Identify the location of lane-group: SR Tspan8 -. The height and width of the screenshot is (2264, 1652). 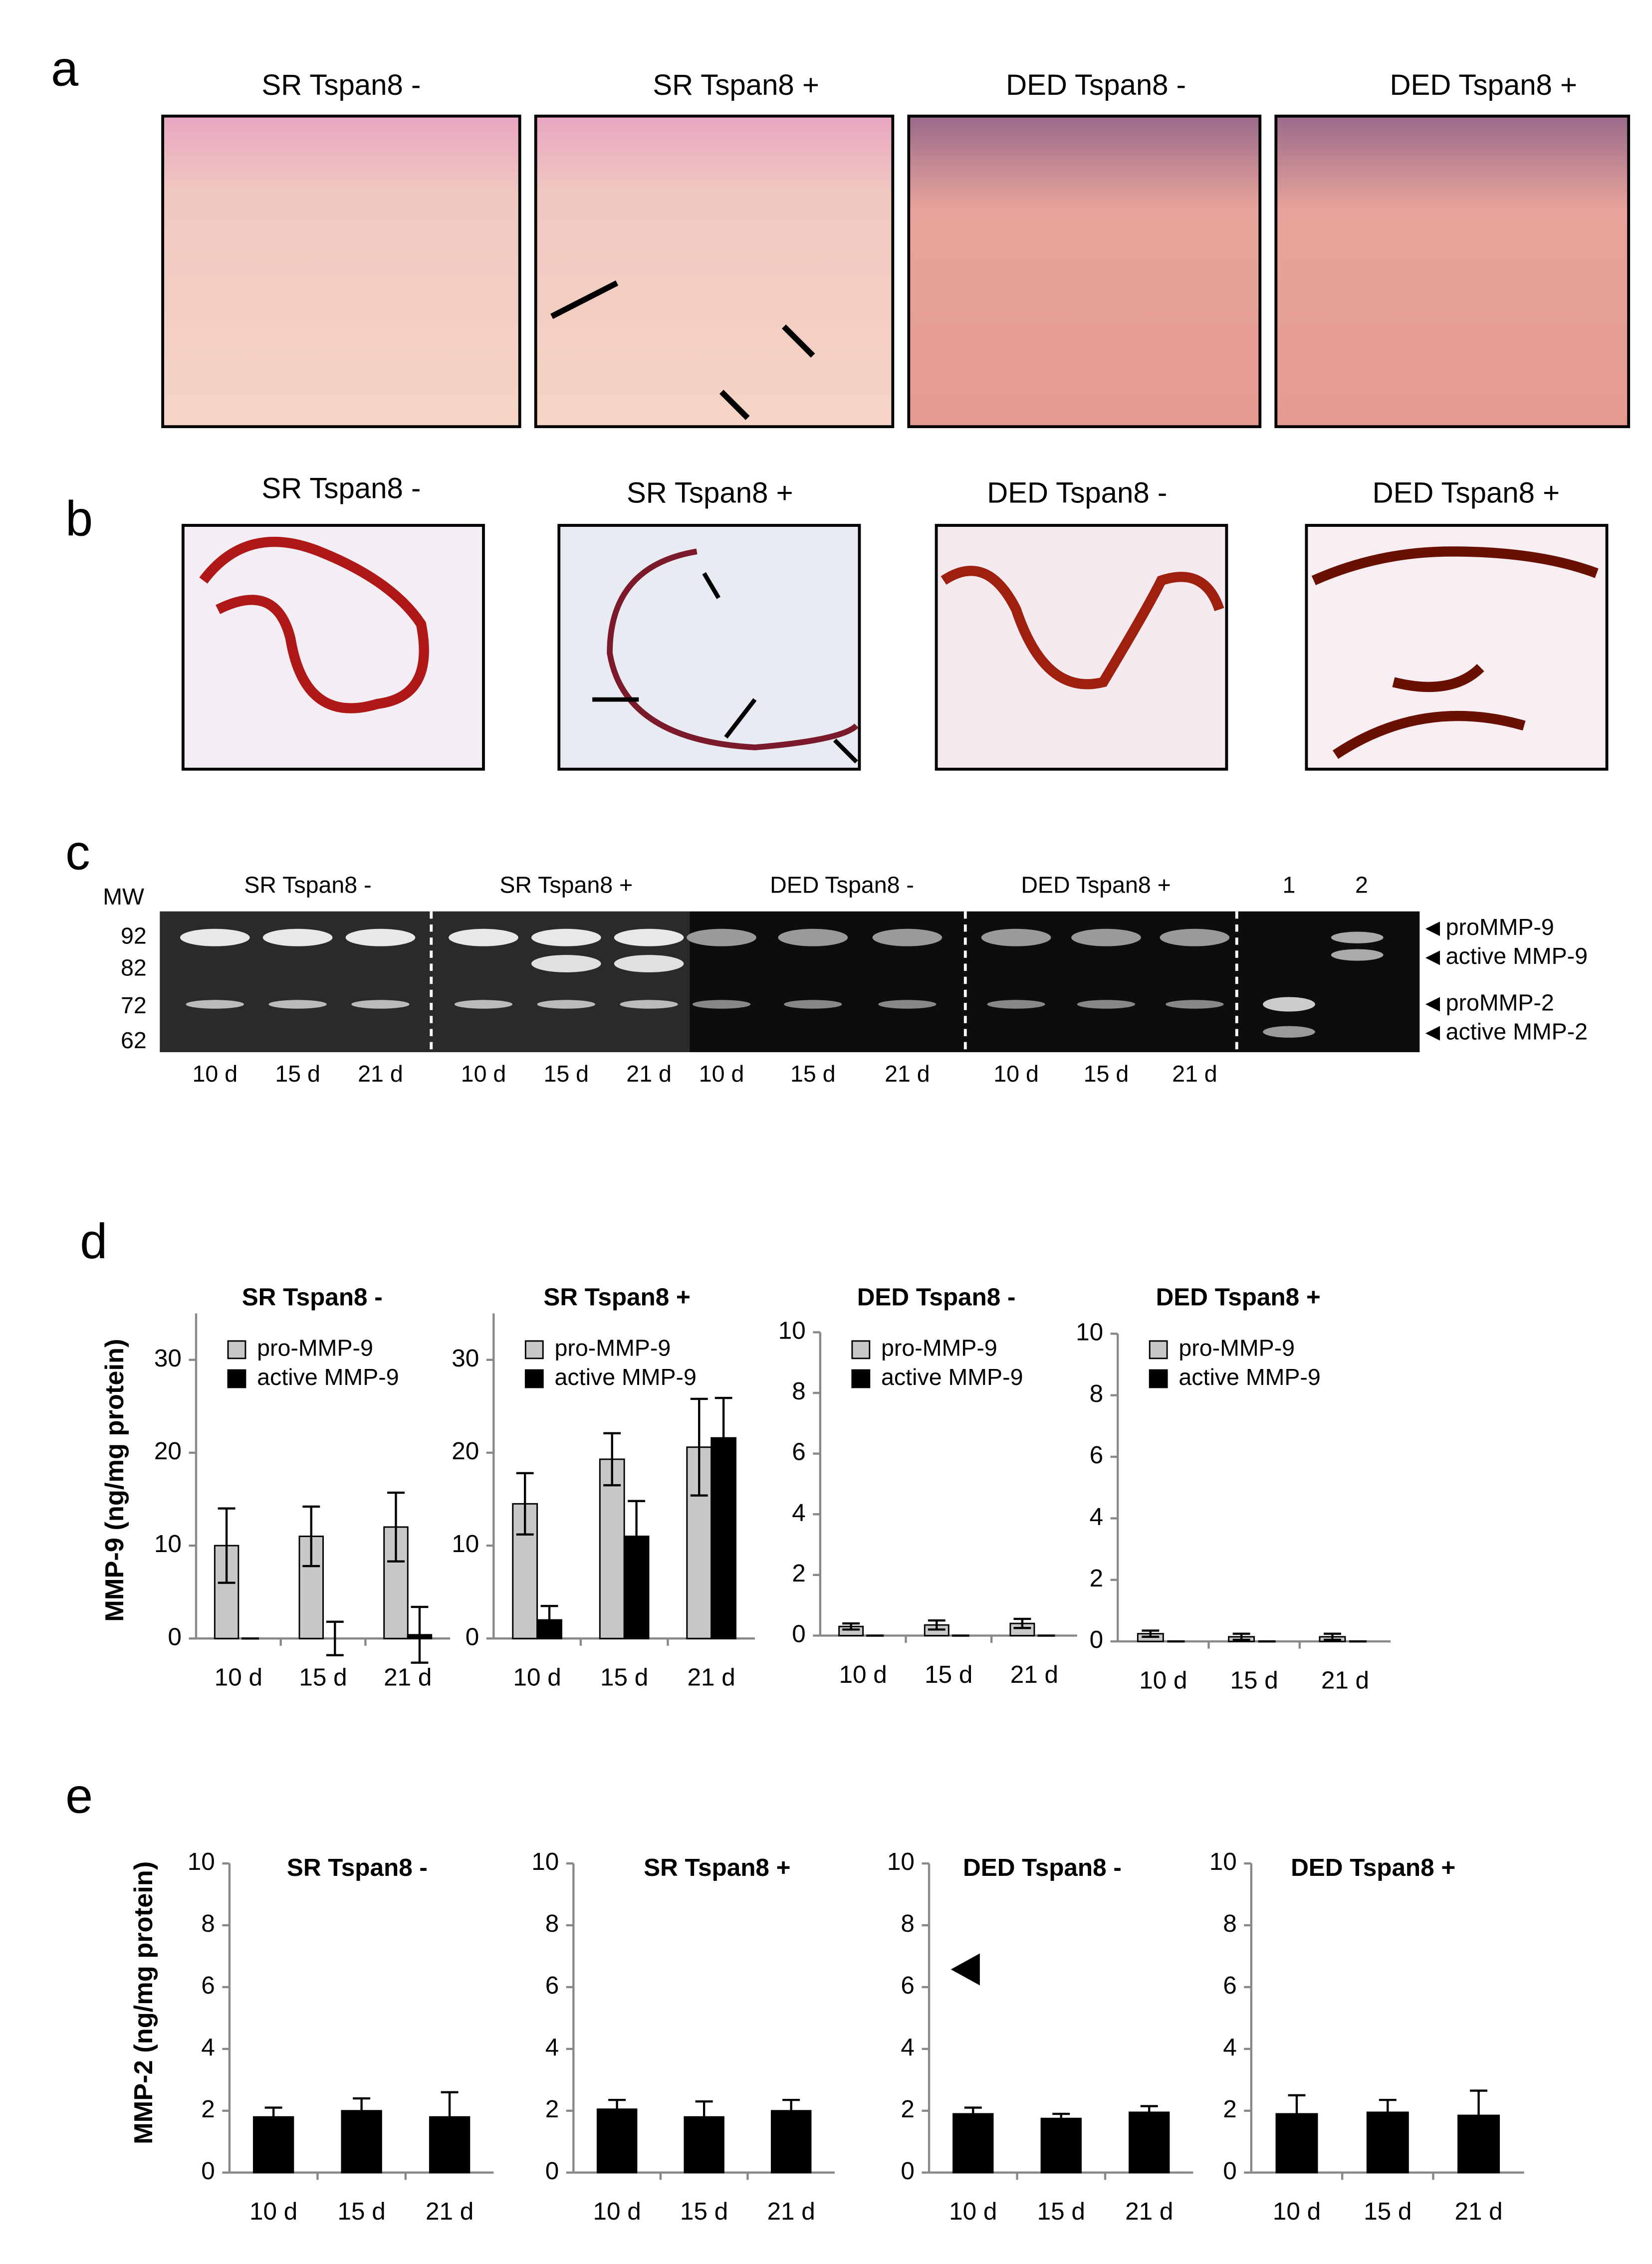
(308, 885).